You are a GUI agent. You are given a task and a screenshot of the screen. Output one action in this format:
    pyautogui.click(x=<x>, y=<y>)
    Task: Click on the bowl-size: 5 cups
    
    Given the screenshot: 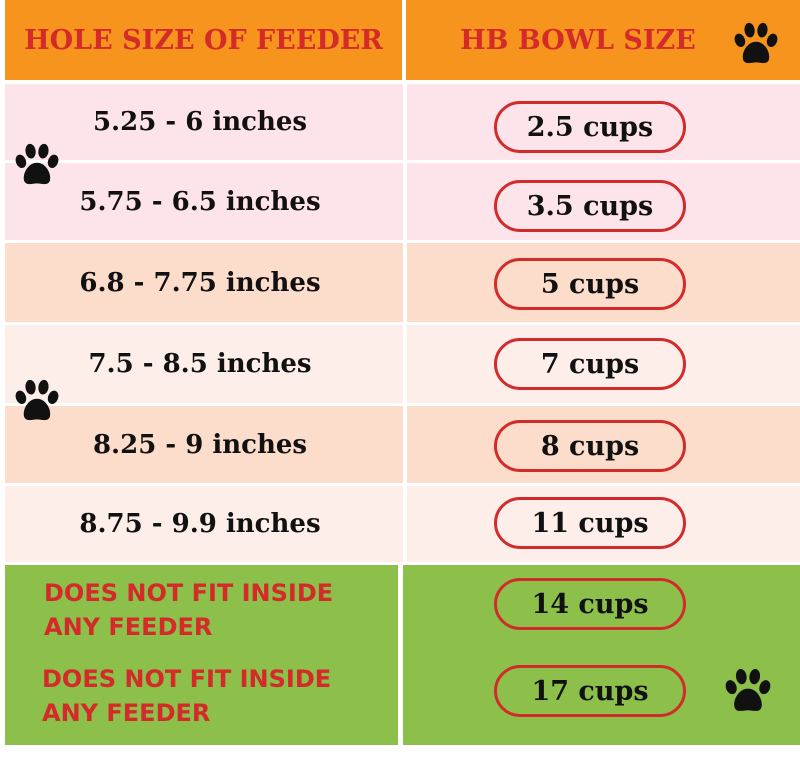 What is the action you would take?
    pyautogui.click(x=590, y=284)
    